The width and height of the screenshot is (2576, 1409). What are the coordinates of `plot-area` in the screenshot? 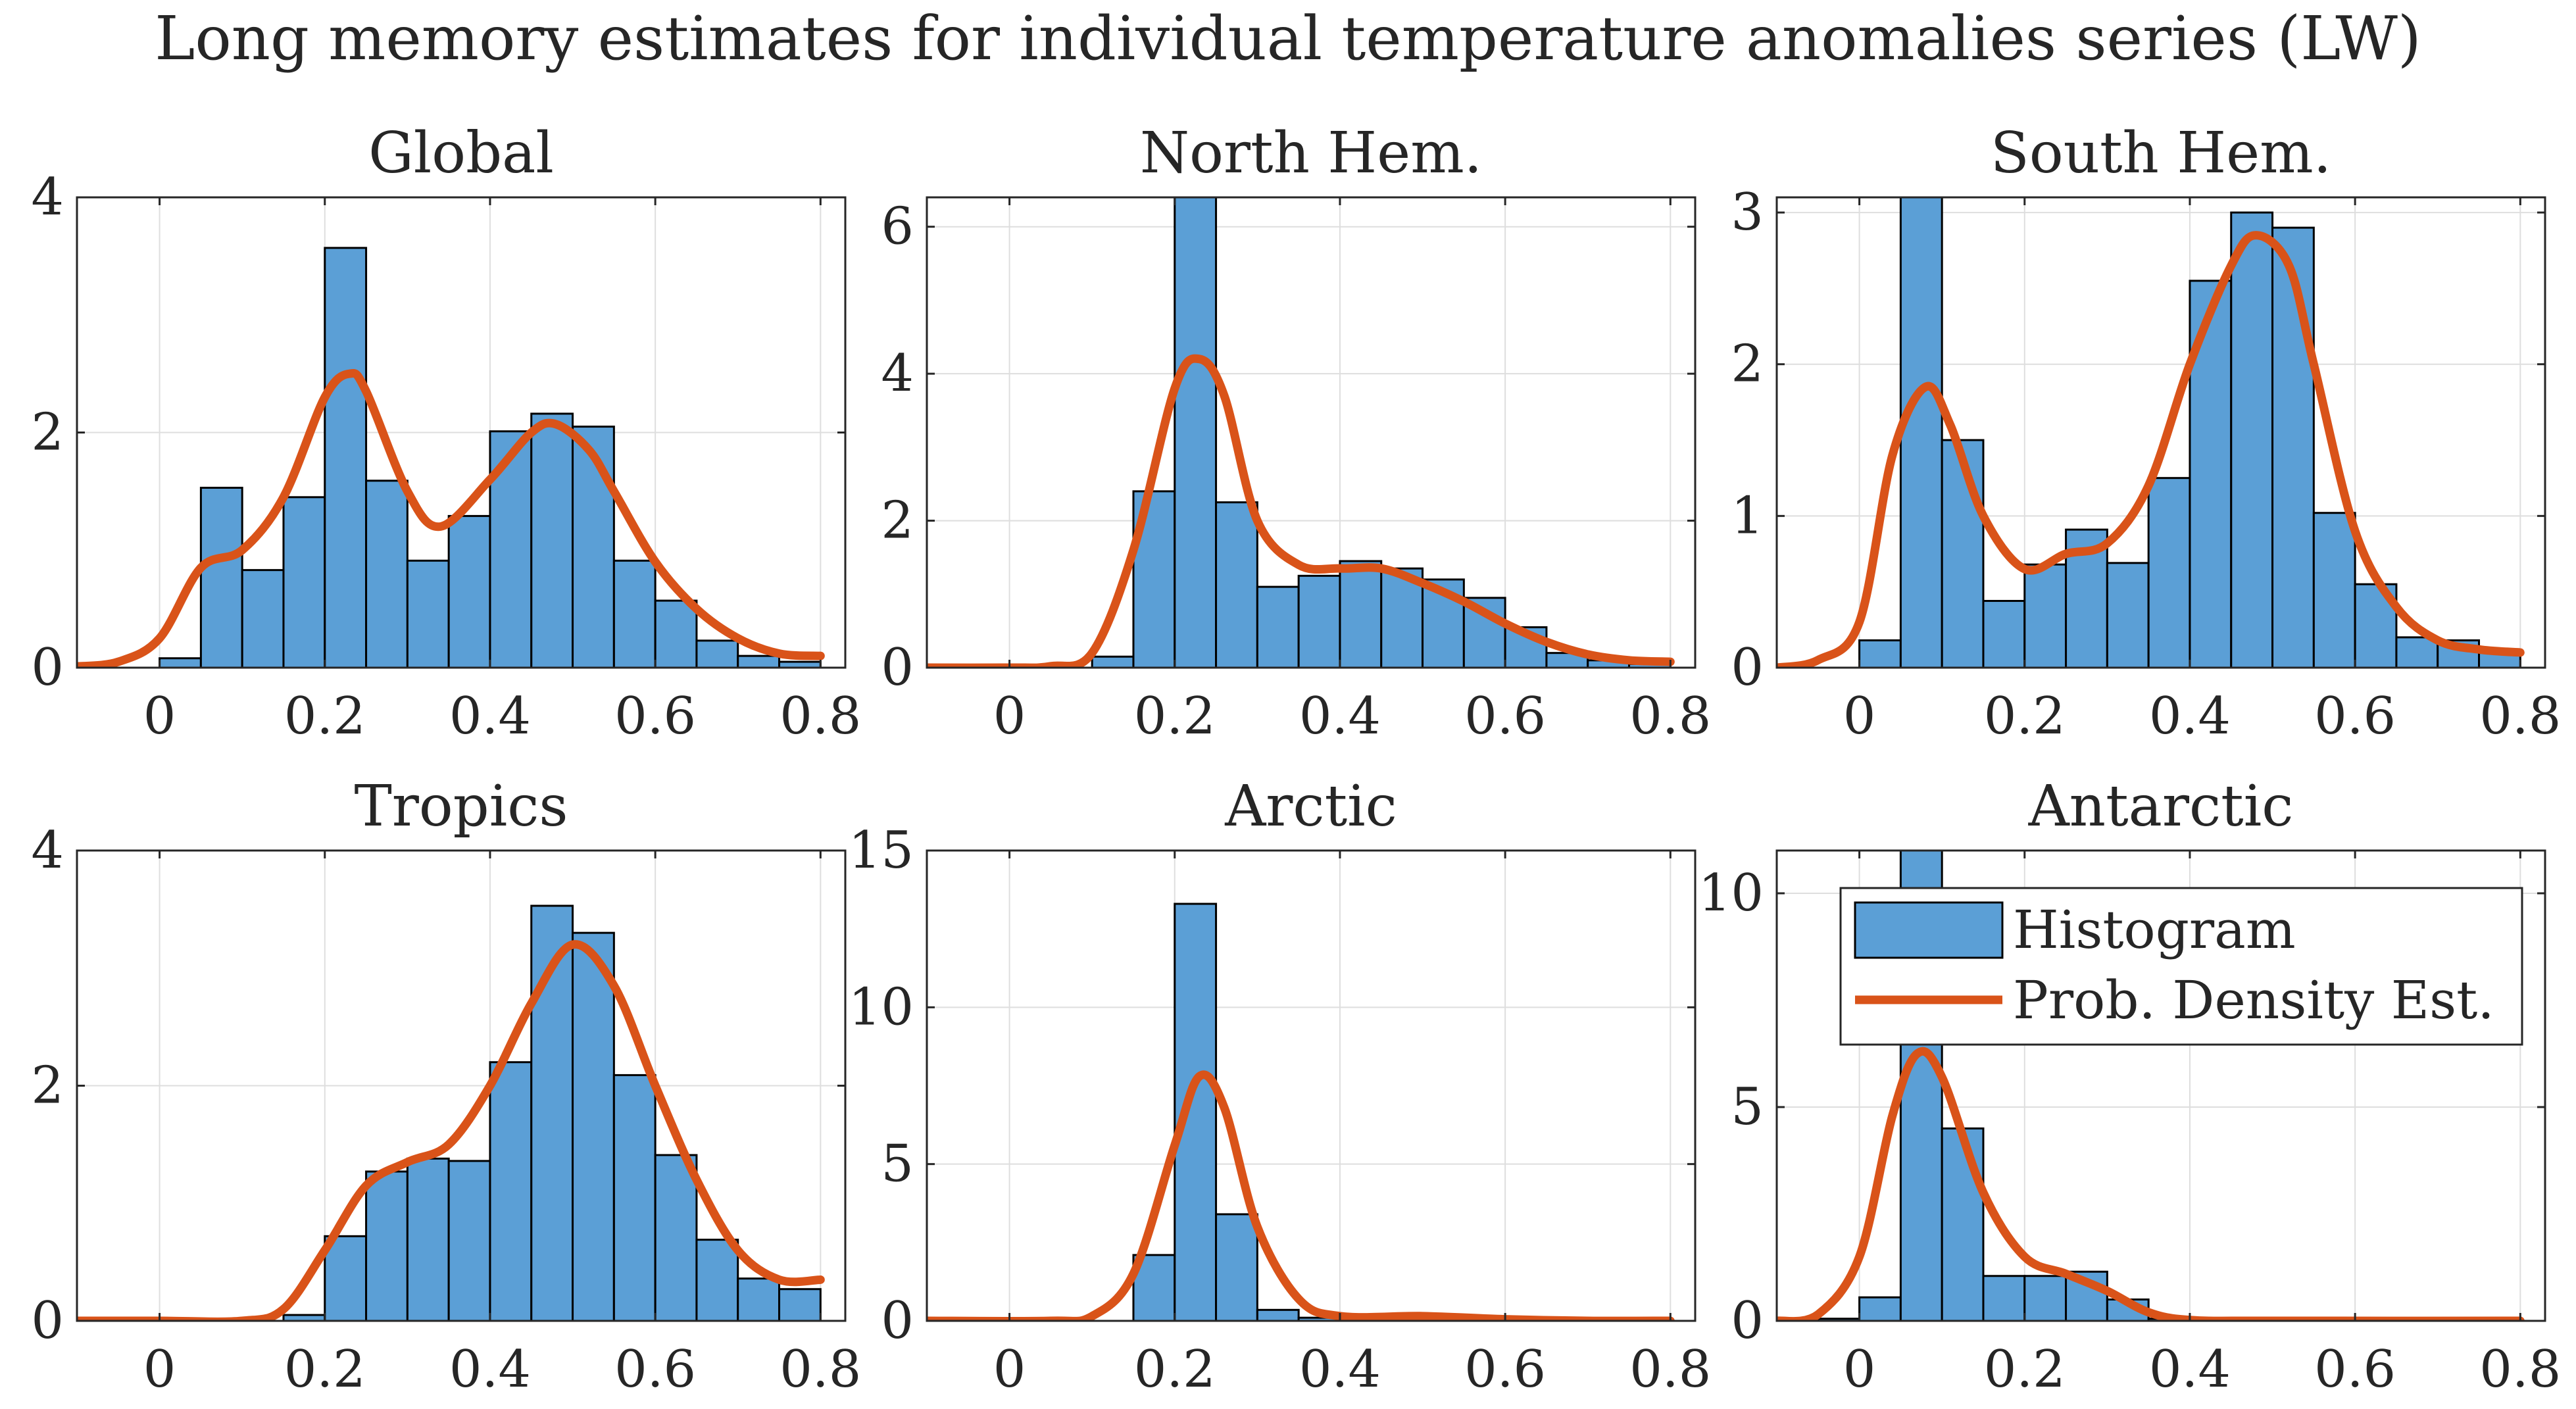 It's located at (1311, 1086).